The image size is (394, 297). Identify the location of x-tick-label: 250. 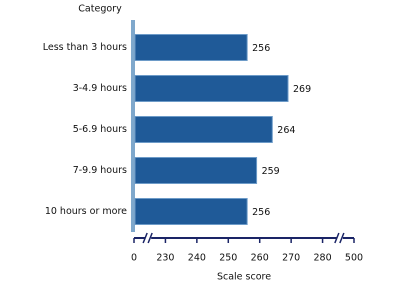
(228, 258).